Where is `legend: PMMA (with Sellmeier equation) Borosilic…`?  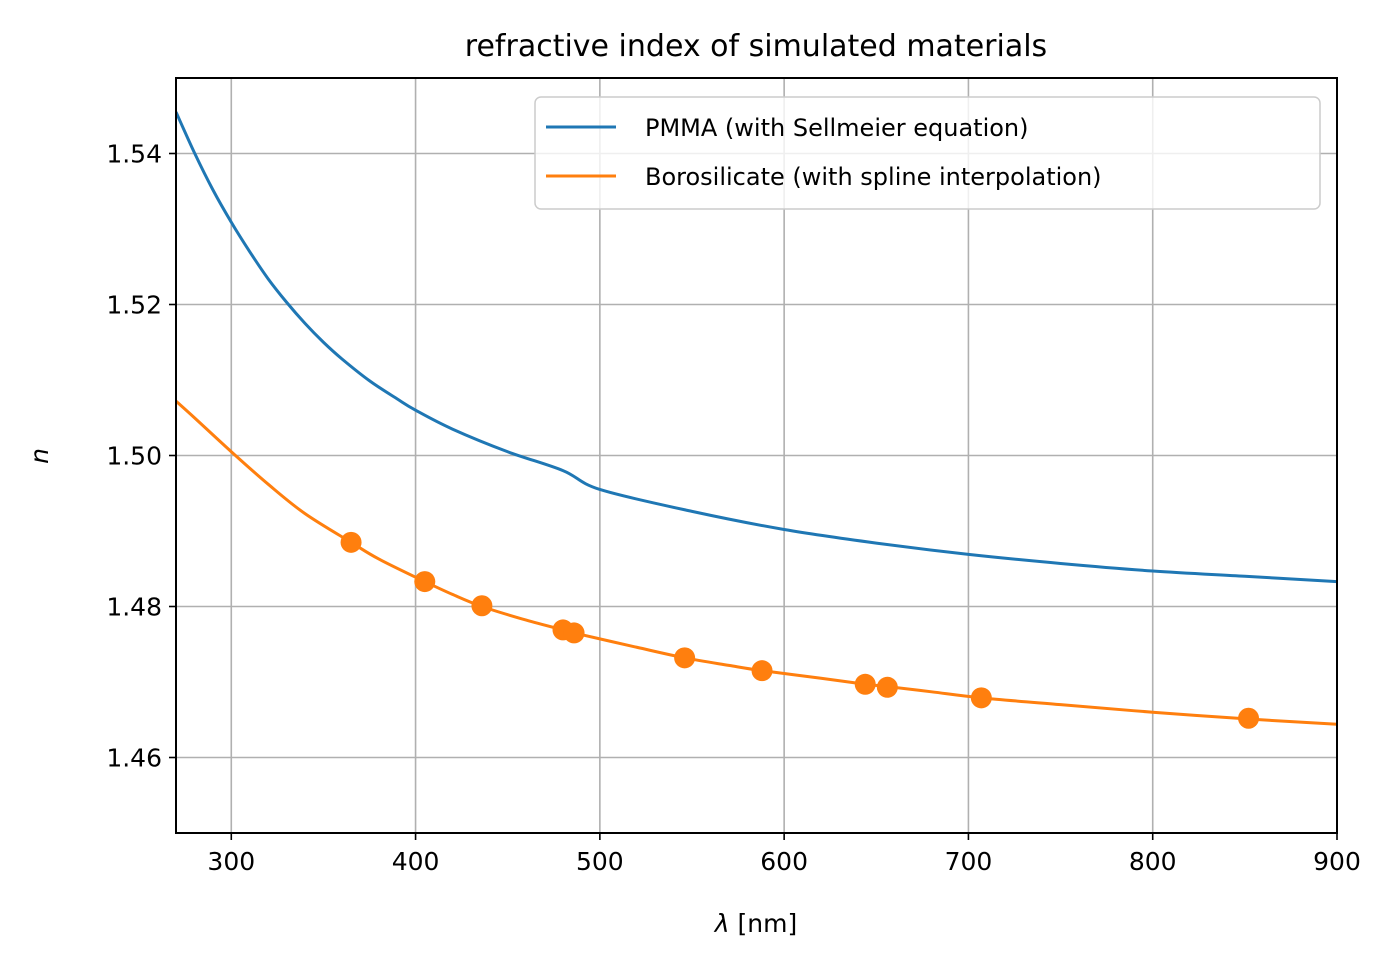
legend: PMMA (with Sellmeier equation) Borosilic… is located at coordinates (927, 153).